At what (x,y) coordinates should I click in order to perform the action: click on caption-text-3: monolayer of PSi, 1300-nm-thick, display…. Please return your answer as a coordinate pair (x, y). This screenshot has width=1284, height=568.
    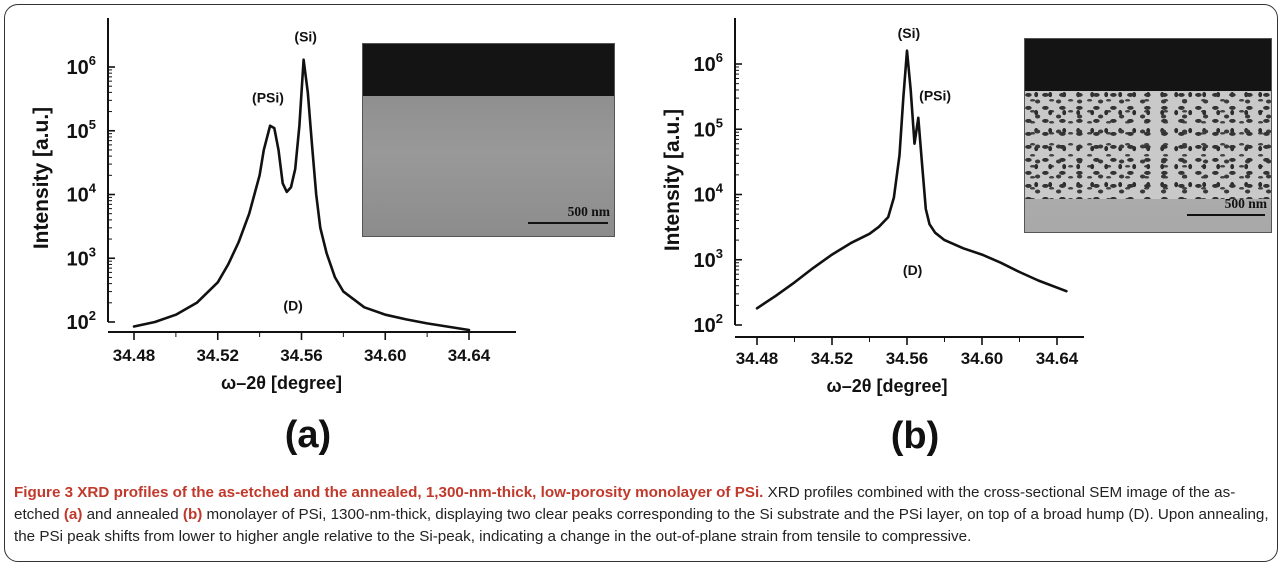
    Looking at the image, I should click on (641, 525).